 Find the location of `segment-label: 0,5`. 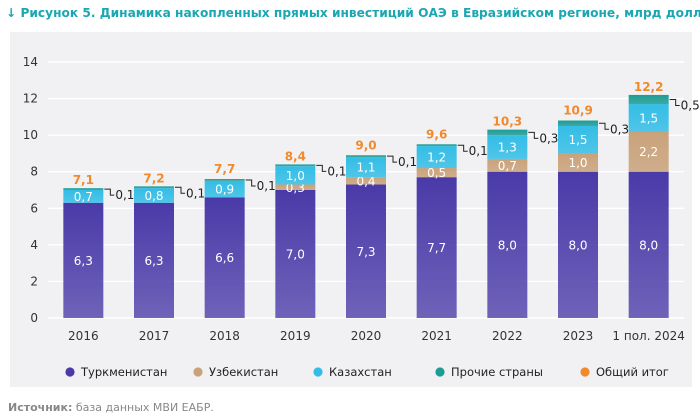

segment-label: 0,5 is located at coordinates (436, 173).